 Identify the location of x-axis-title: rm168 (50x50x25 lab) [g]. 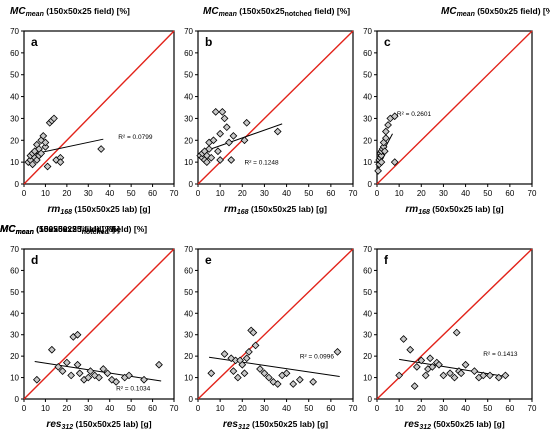
(454, 210).